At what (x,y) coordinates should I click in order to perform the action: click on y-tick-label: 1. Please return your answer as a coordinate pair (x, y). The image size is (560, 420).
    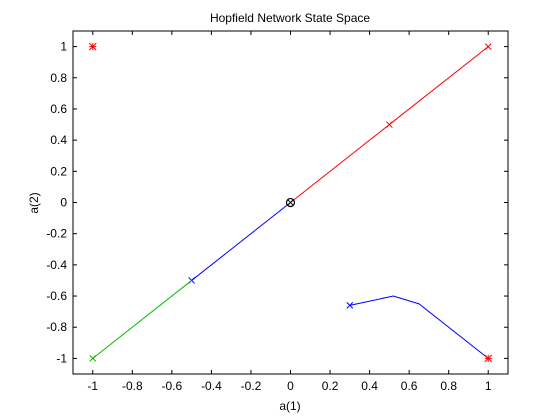
    Looking at the image, I should click on (63, 47).